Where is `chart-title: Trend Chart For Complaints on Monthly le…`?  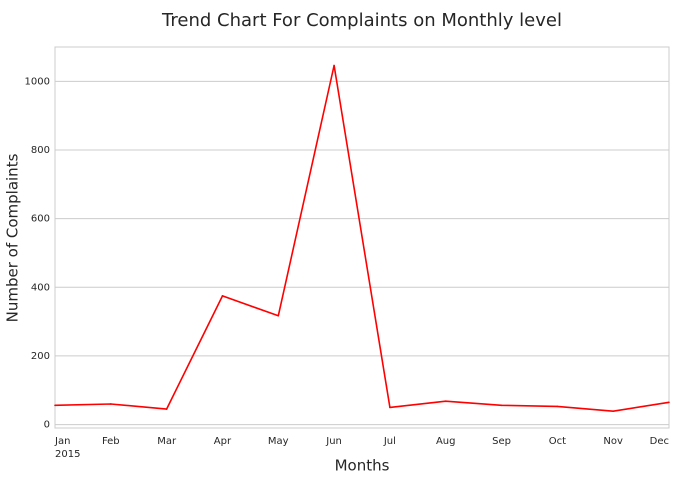 chart-title: Trend Chart For Complaints on Monthly le… is located at coordinates (361, 20).